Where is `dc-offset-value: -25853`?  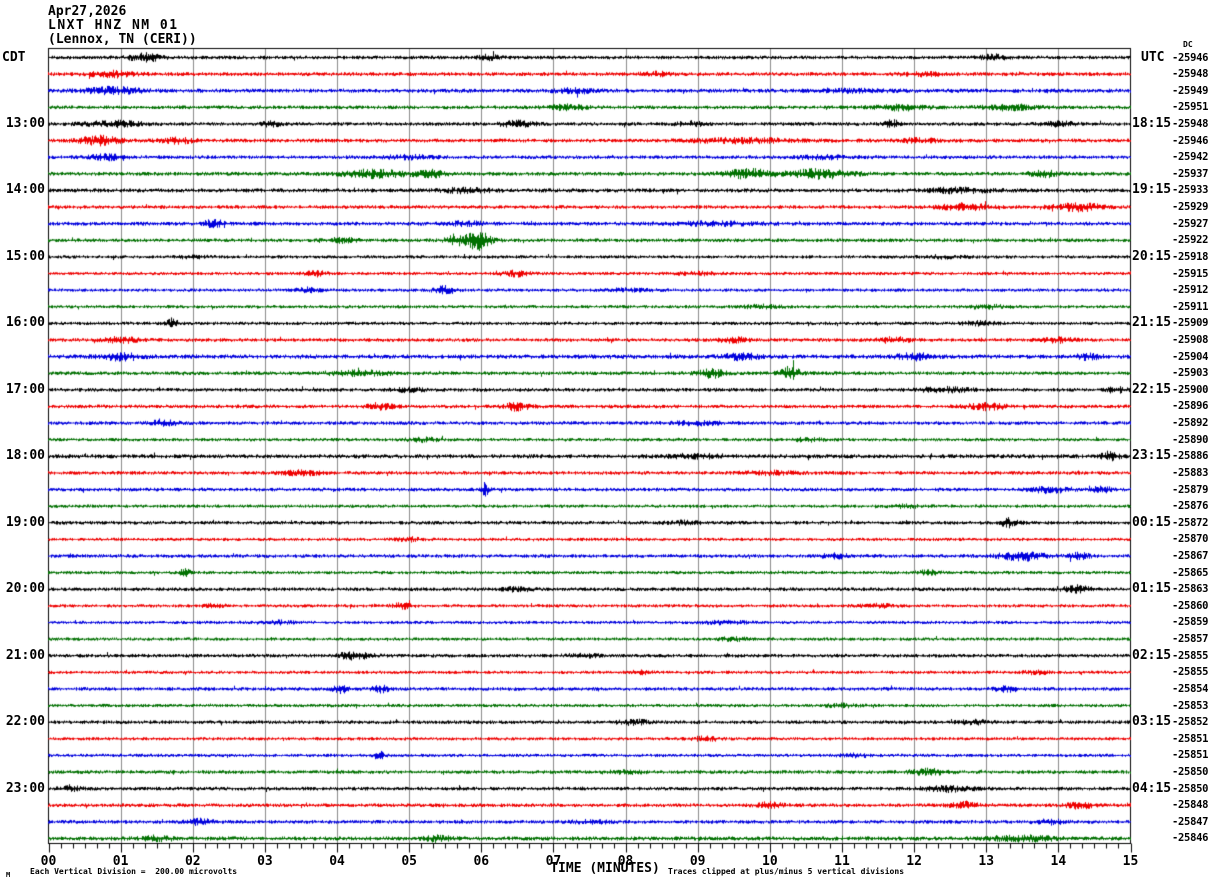
dc-offset-value: -25853 is located at coordinates (1190, 705).